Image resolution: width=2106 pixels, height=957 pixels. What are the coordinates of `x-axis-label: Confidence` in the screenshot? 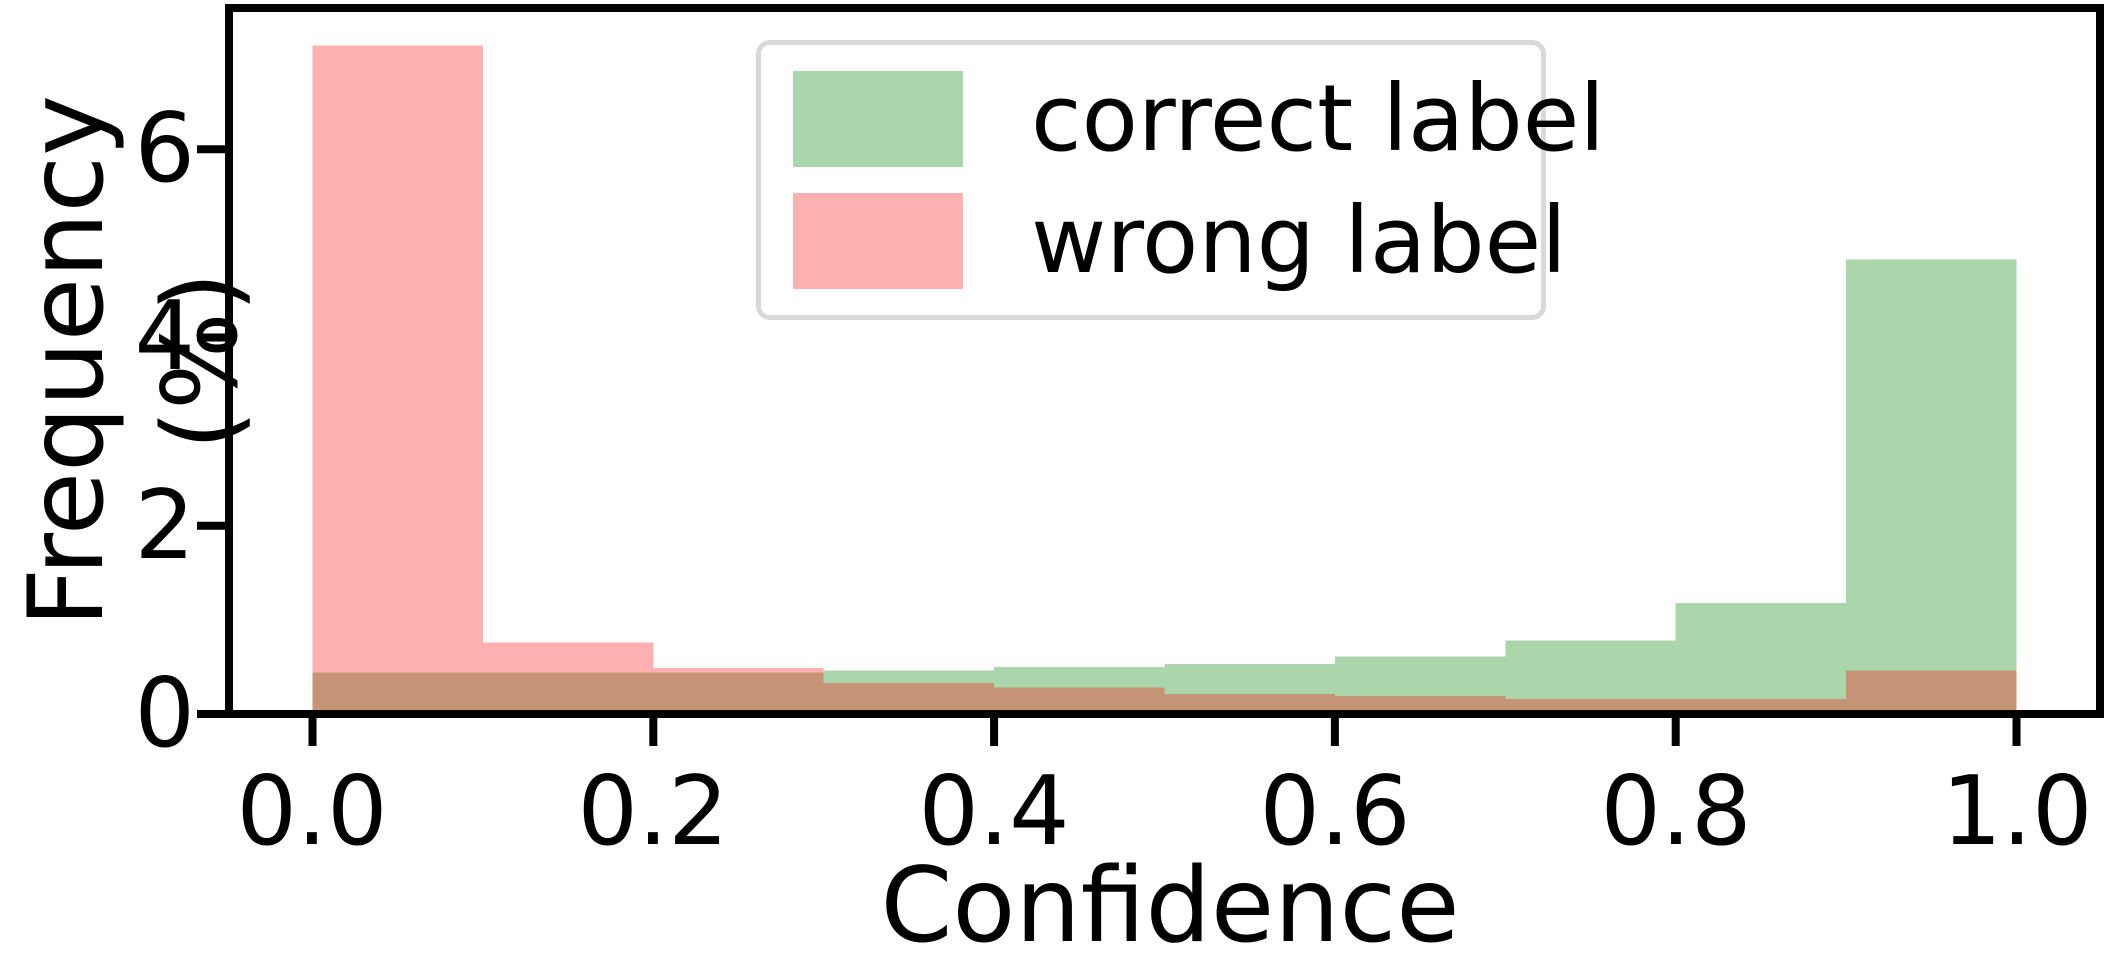 It's located at (1170, 901).